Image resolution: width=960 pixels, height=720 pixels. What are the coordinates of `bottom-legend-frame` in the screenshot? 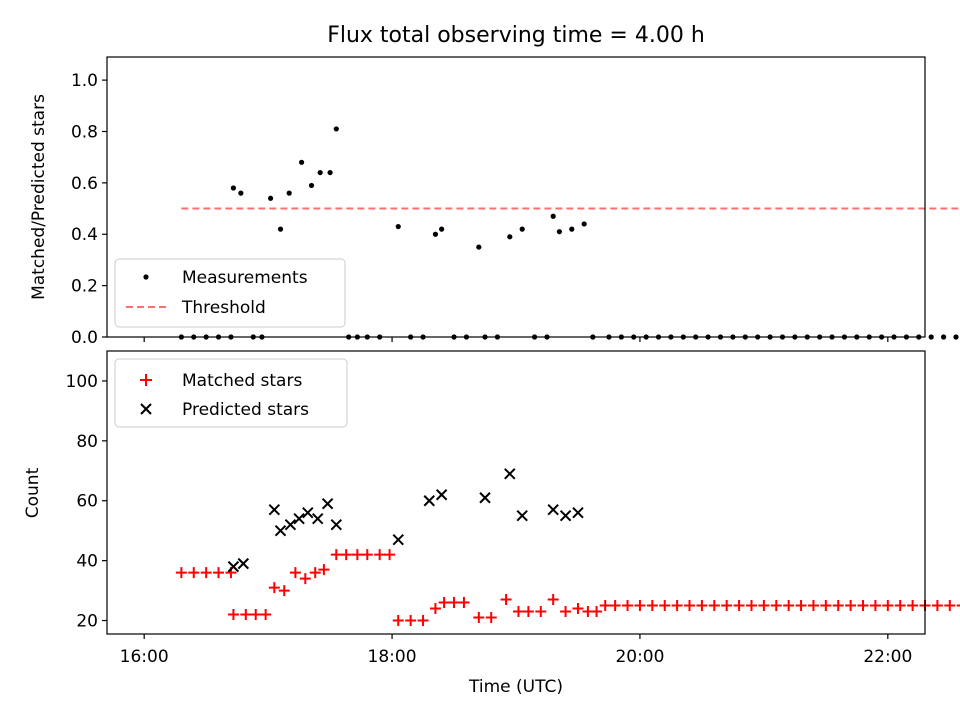 It's located at (231, 393).